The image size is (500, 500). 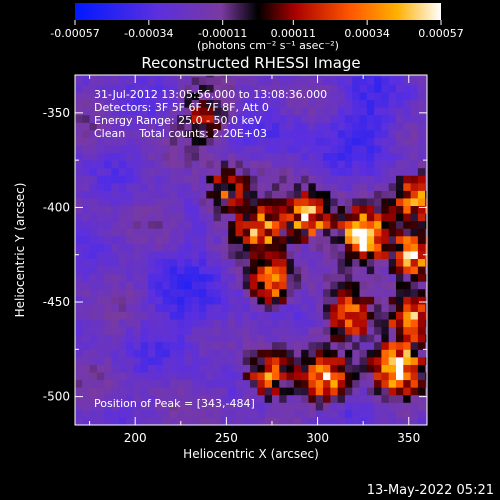 I want to click on colorbar-tick-label: -0.00011, so click(x=222, y=33).